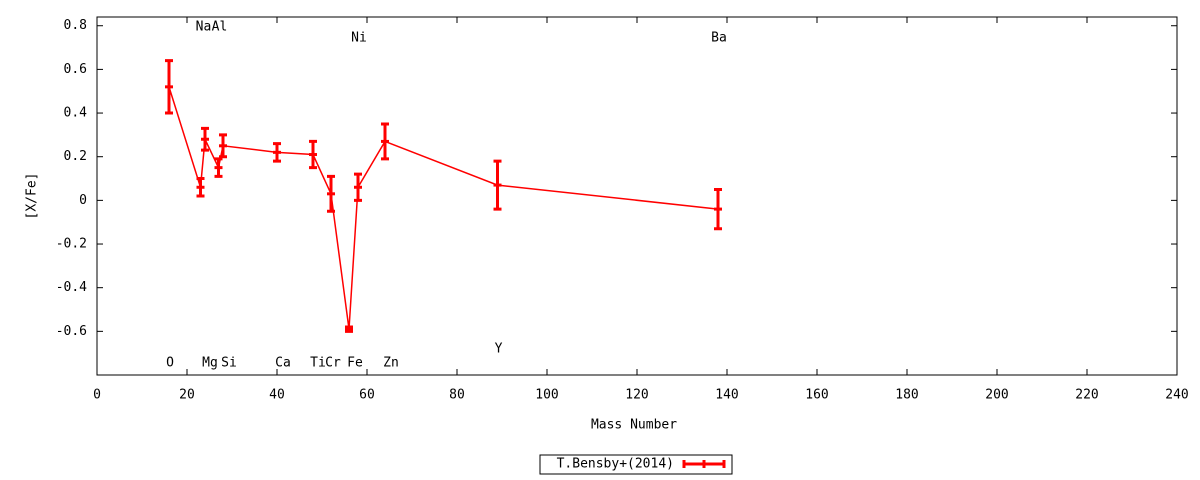  I want to click on element-label: Fe, so click(355, 363).